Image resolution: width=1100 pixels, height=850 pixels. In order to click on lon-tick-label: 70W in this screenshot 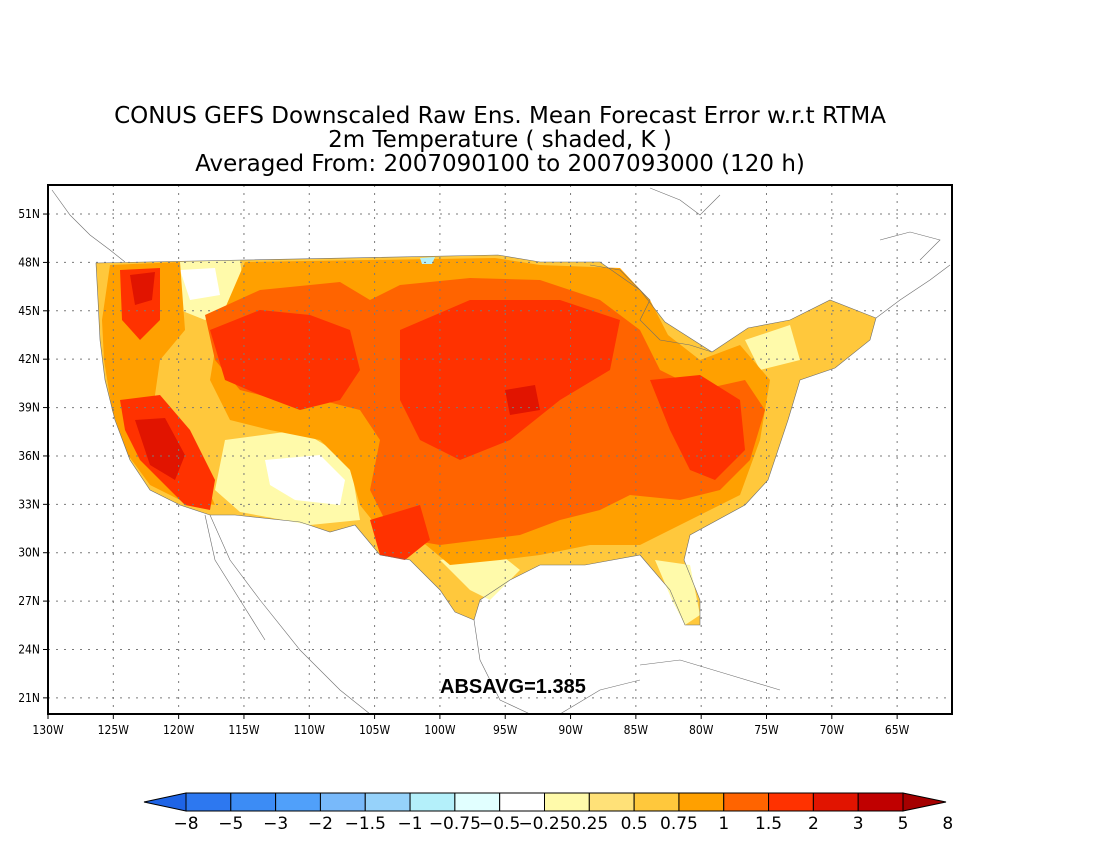, I will do `click(832, 730)`.